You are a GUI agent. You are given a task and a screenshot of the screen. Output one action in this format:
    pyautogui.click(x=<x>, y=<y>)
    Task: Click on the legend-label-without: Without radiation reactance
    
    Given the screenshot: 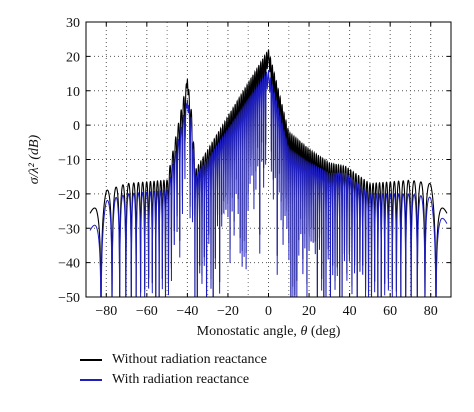 What is the action you would take?
    pyautogui.click(x=189, y=359)
    